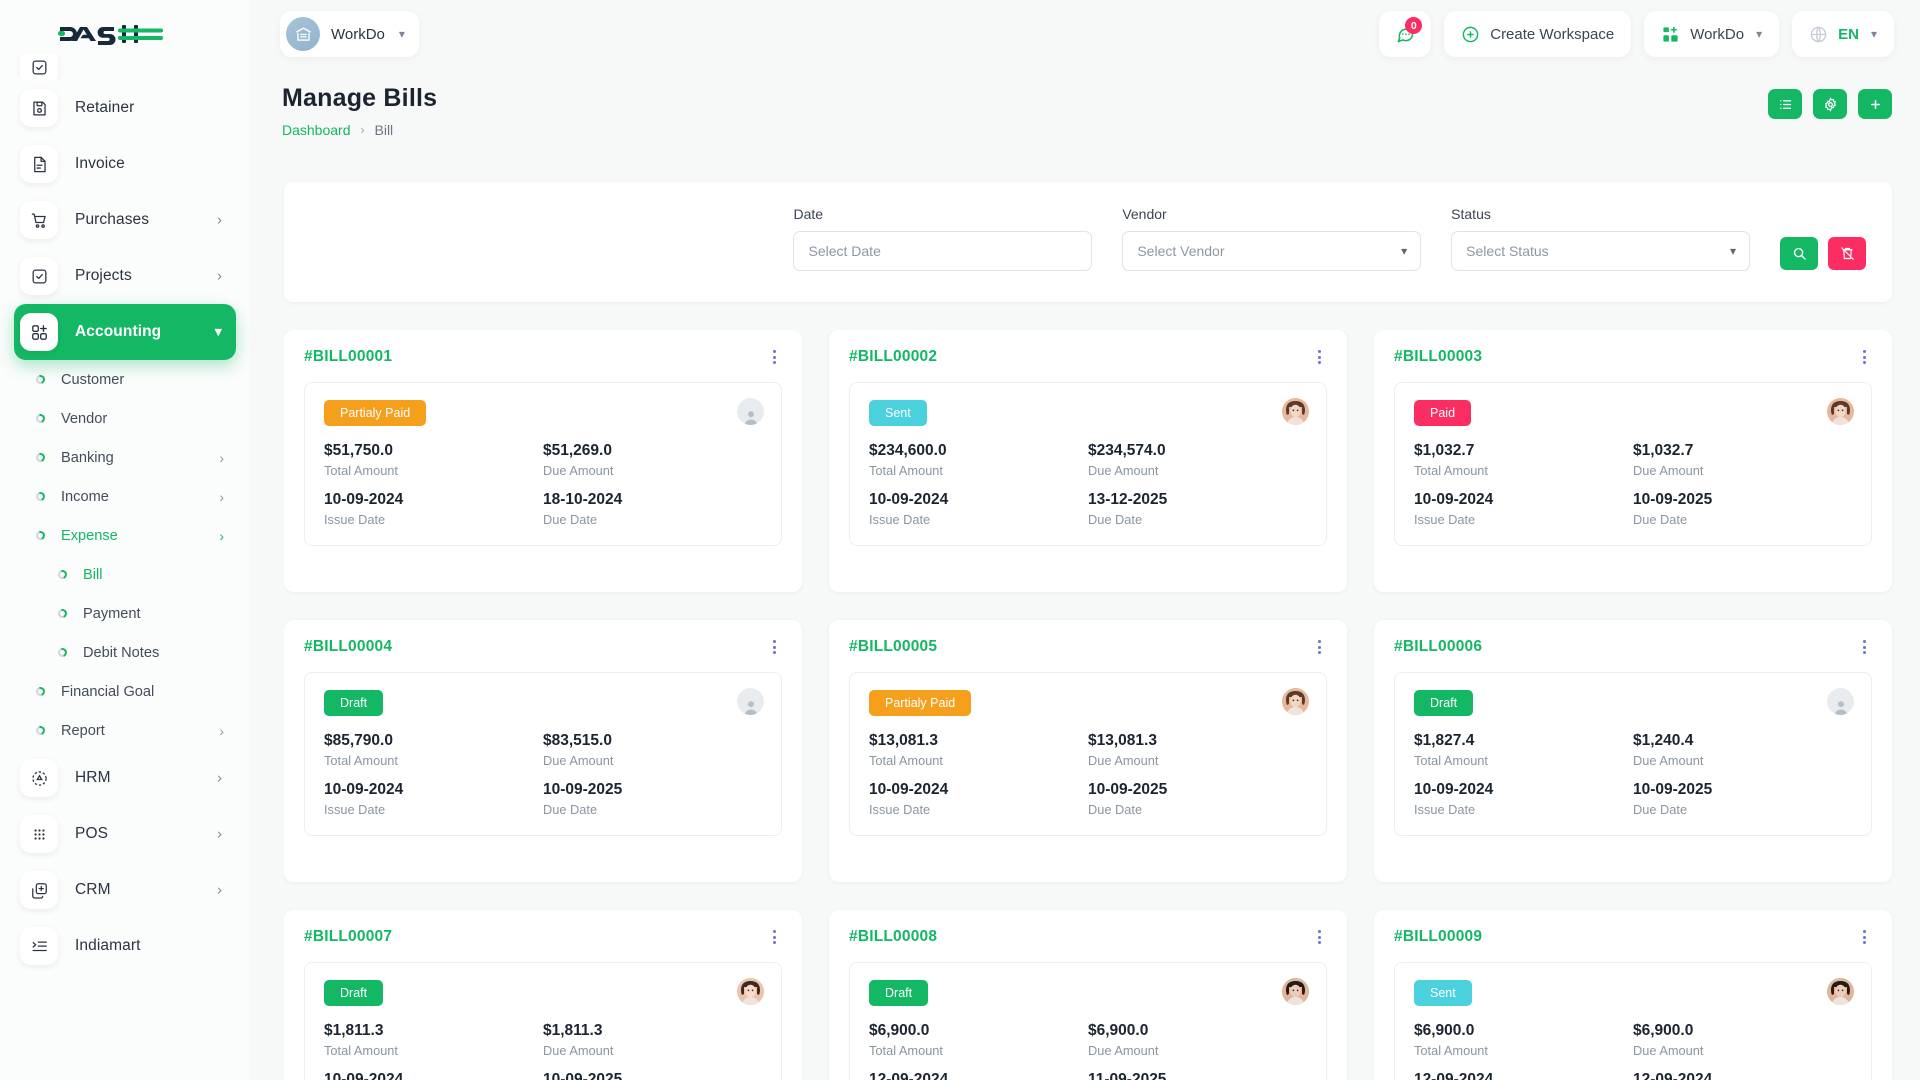  Describe the element at coordinates (1799, 253) in the screenshot. I see `search-button` at that location.